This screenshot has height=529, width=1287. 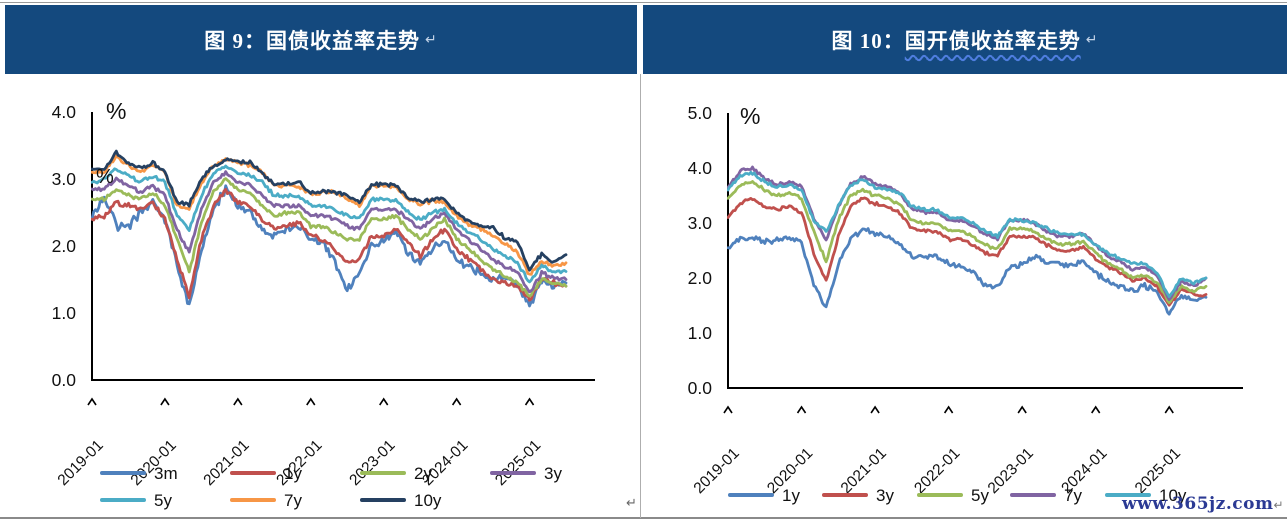 I want to click on legend-item-3m: 3m, so click(x=139, y=473).